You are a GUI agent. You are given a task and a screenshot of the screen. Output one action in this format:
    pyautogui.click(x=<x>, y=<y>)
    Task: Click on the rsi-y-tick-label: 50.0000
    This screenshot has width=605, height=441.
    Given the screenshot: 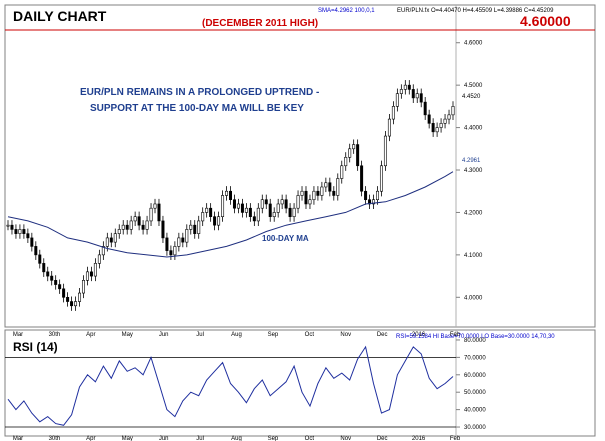 What is the action you would take?
    pyautogui.click(x=475, y=393)
    